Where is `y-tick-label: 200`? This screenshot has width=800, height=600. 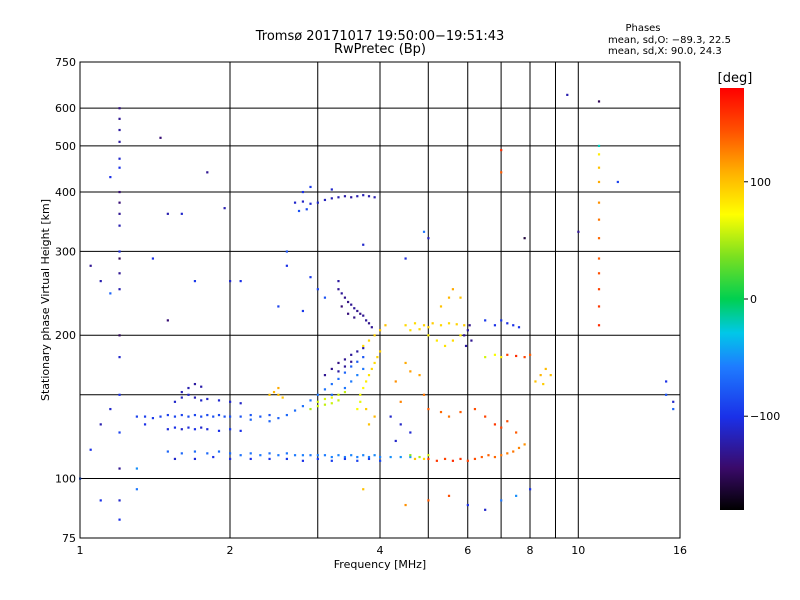
y-tick-label: 200 is located at coordinates (65, 335).